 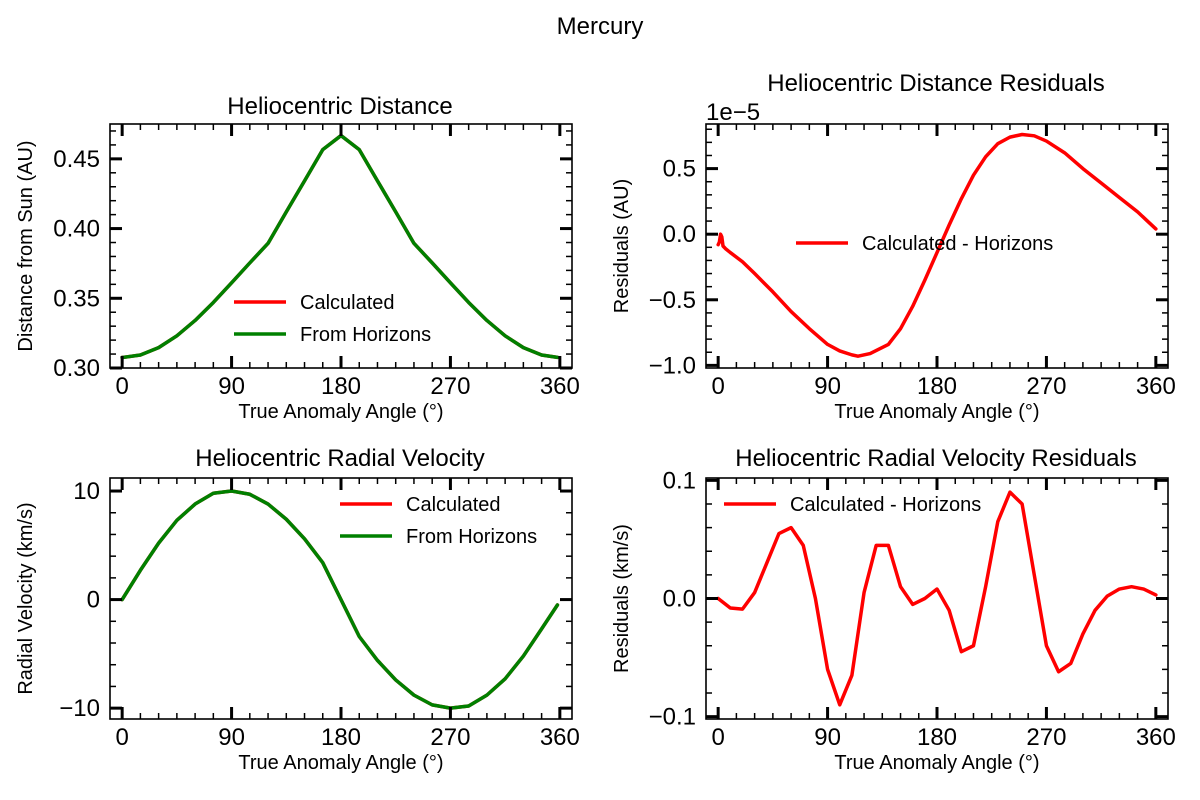 What do you see at coordinates (339, 106) in the screenshot?
I see `panel-distance-title: Heliocentric Distance` at bounding box center [339, 106].